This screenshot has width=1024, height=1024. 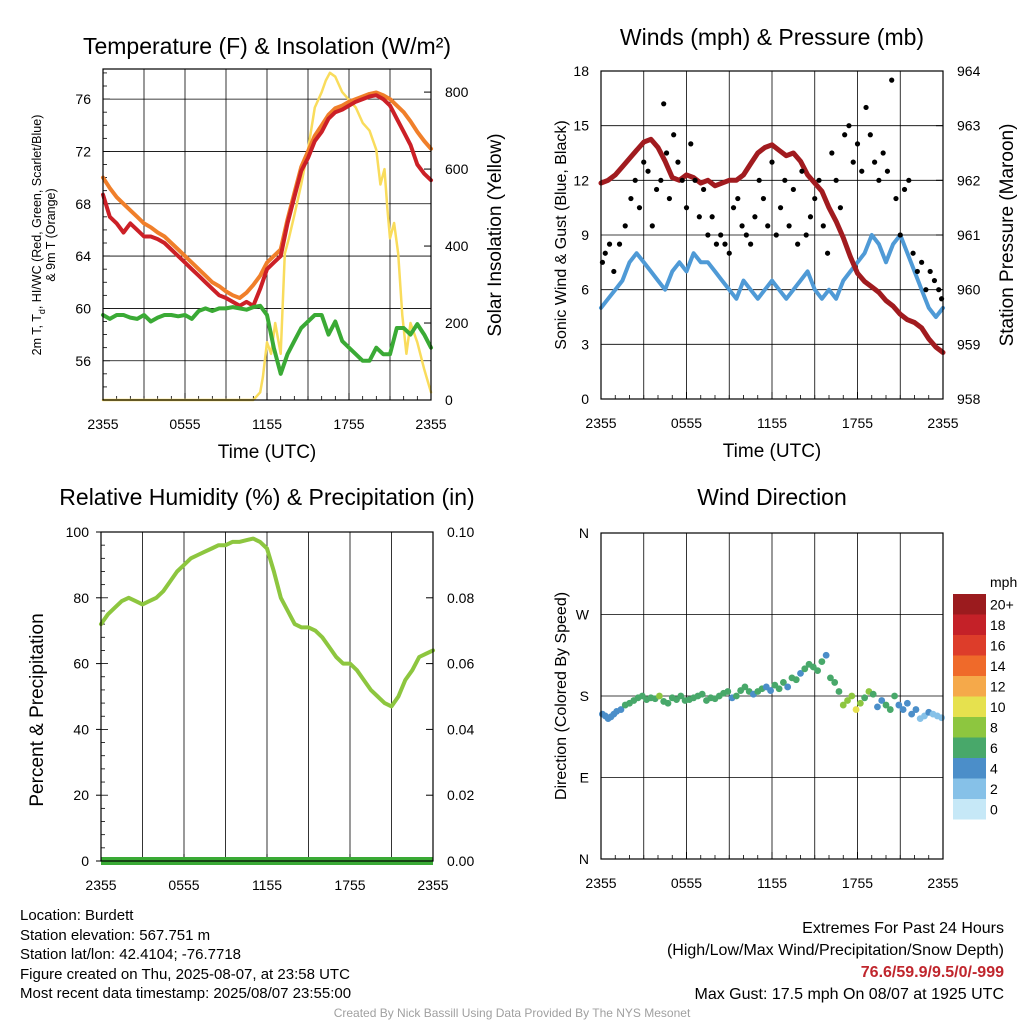 What do you see at coordinates (77, 915) in the screenshot?
I see `location-text: Location: Burdett` at bounding box center [77, 915].